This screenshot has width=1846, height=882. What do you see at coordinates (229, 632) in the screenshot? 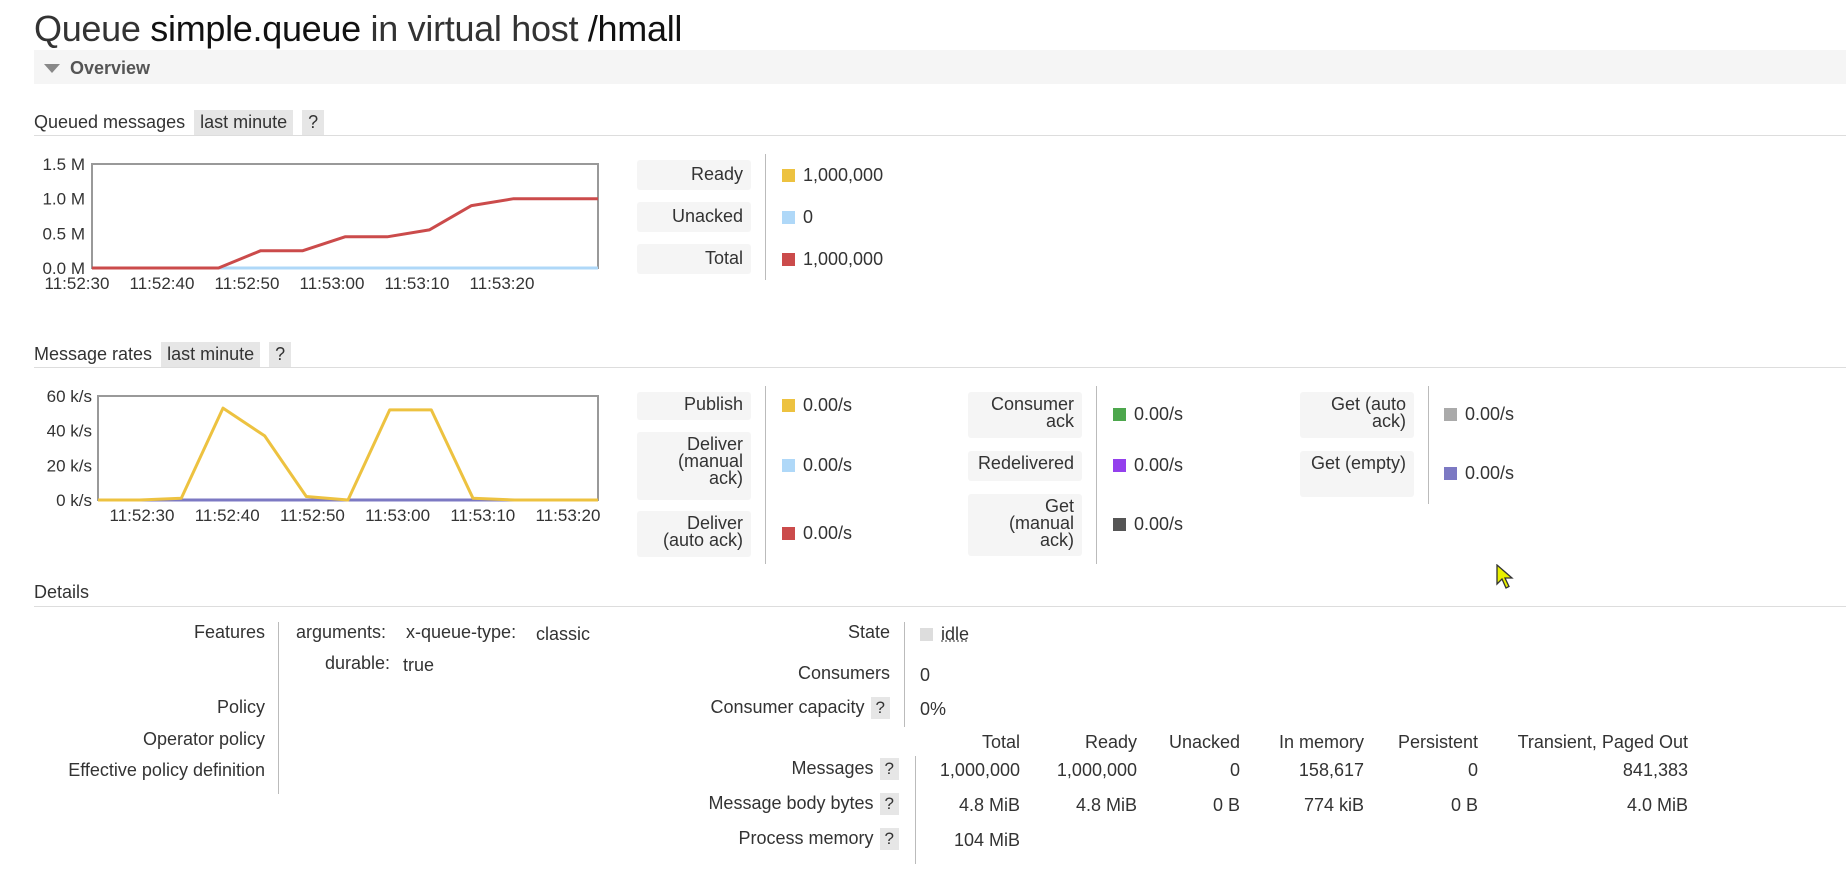
I see `features-label: Features` at bounding box center [229, 632].